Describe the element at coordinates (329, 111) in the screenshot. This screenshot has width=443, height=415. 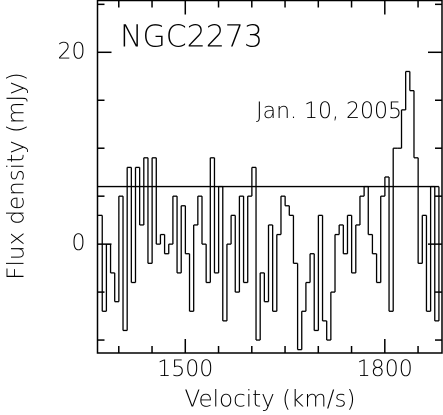
I see `annotation: Jan. 10, 2005` at that location.